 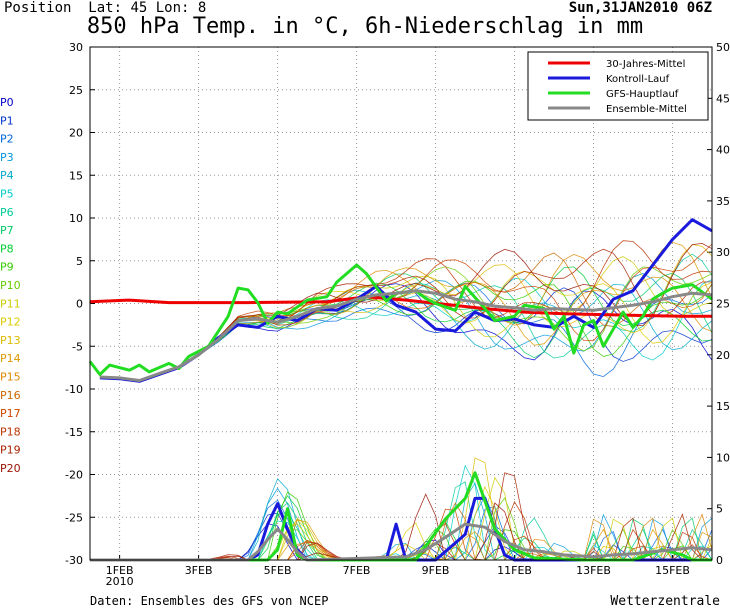 I want to click on y-left-tick-label: -5, so click(x=77, y=346).